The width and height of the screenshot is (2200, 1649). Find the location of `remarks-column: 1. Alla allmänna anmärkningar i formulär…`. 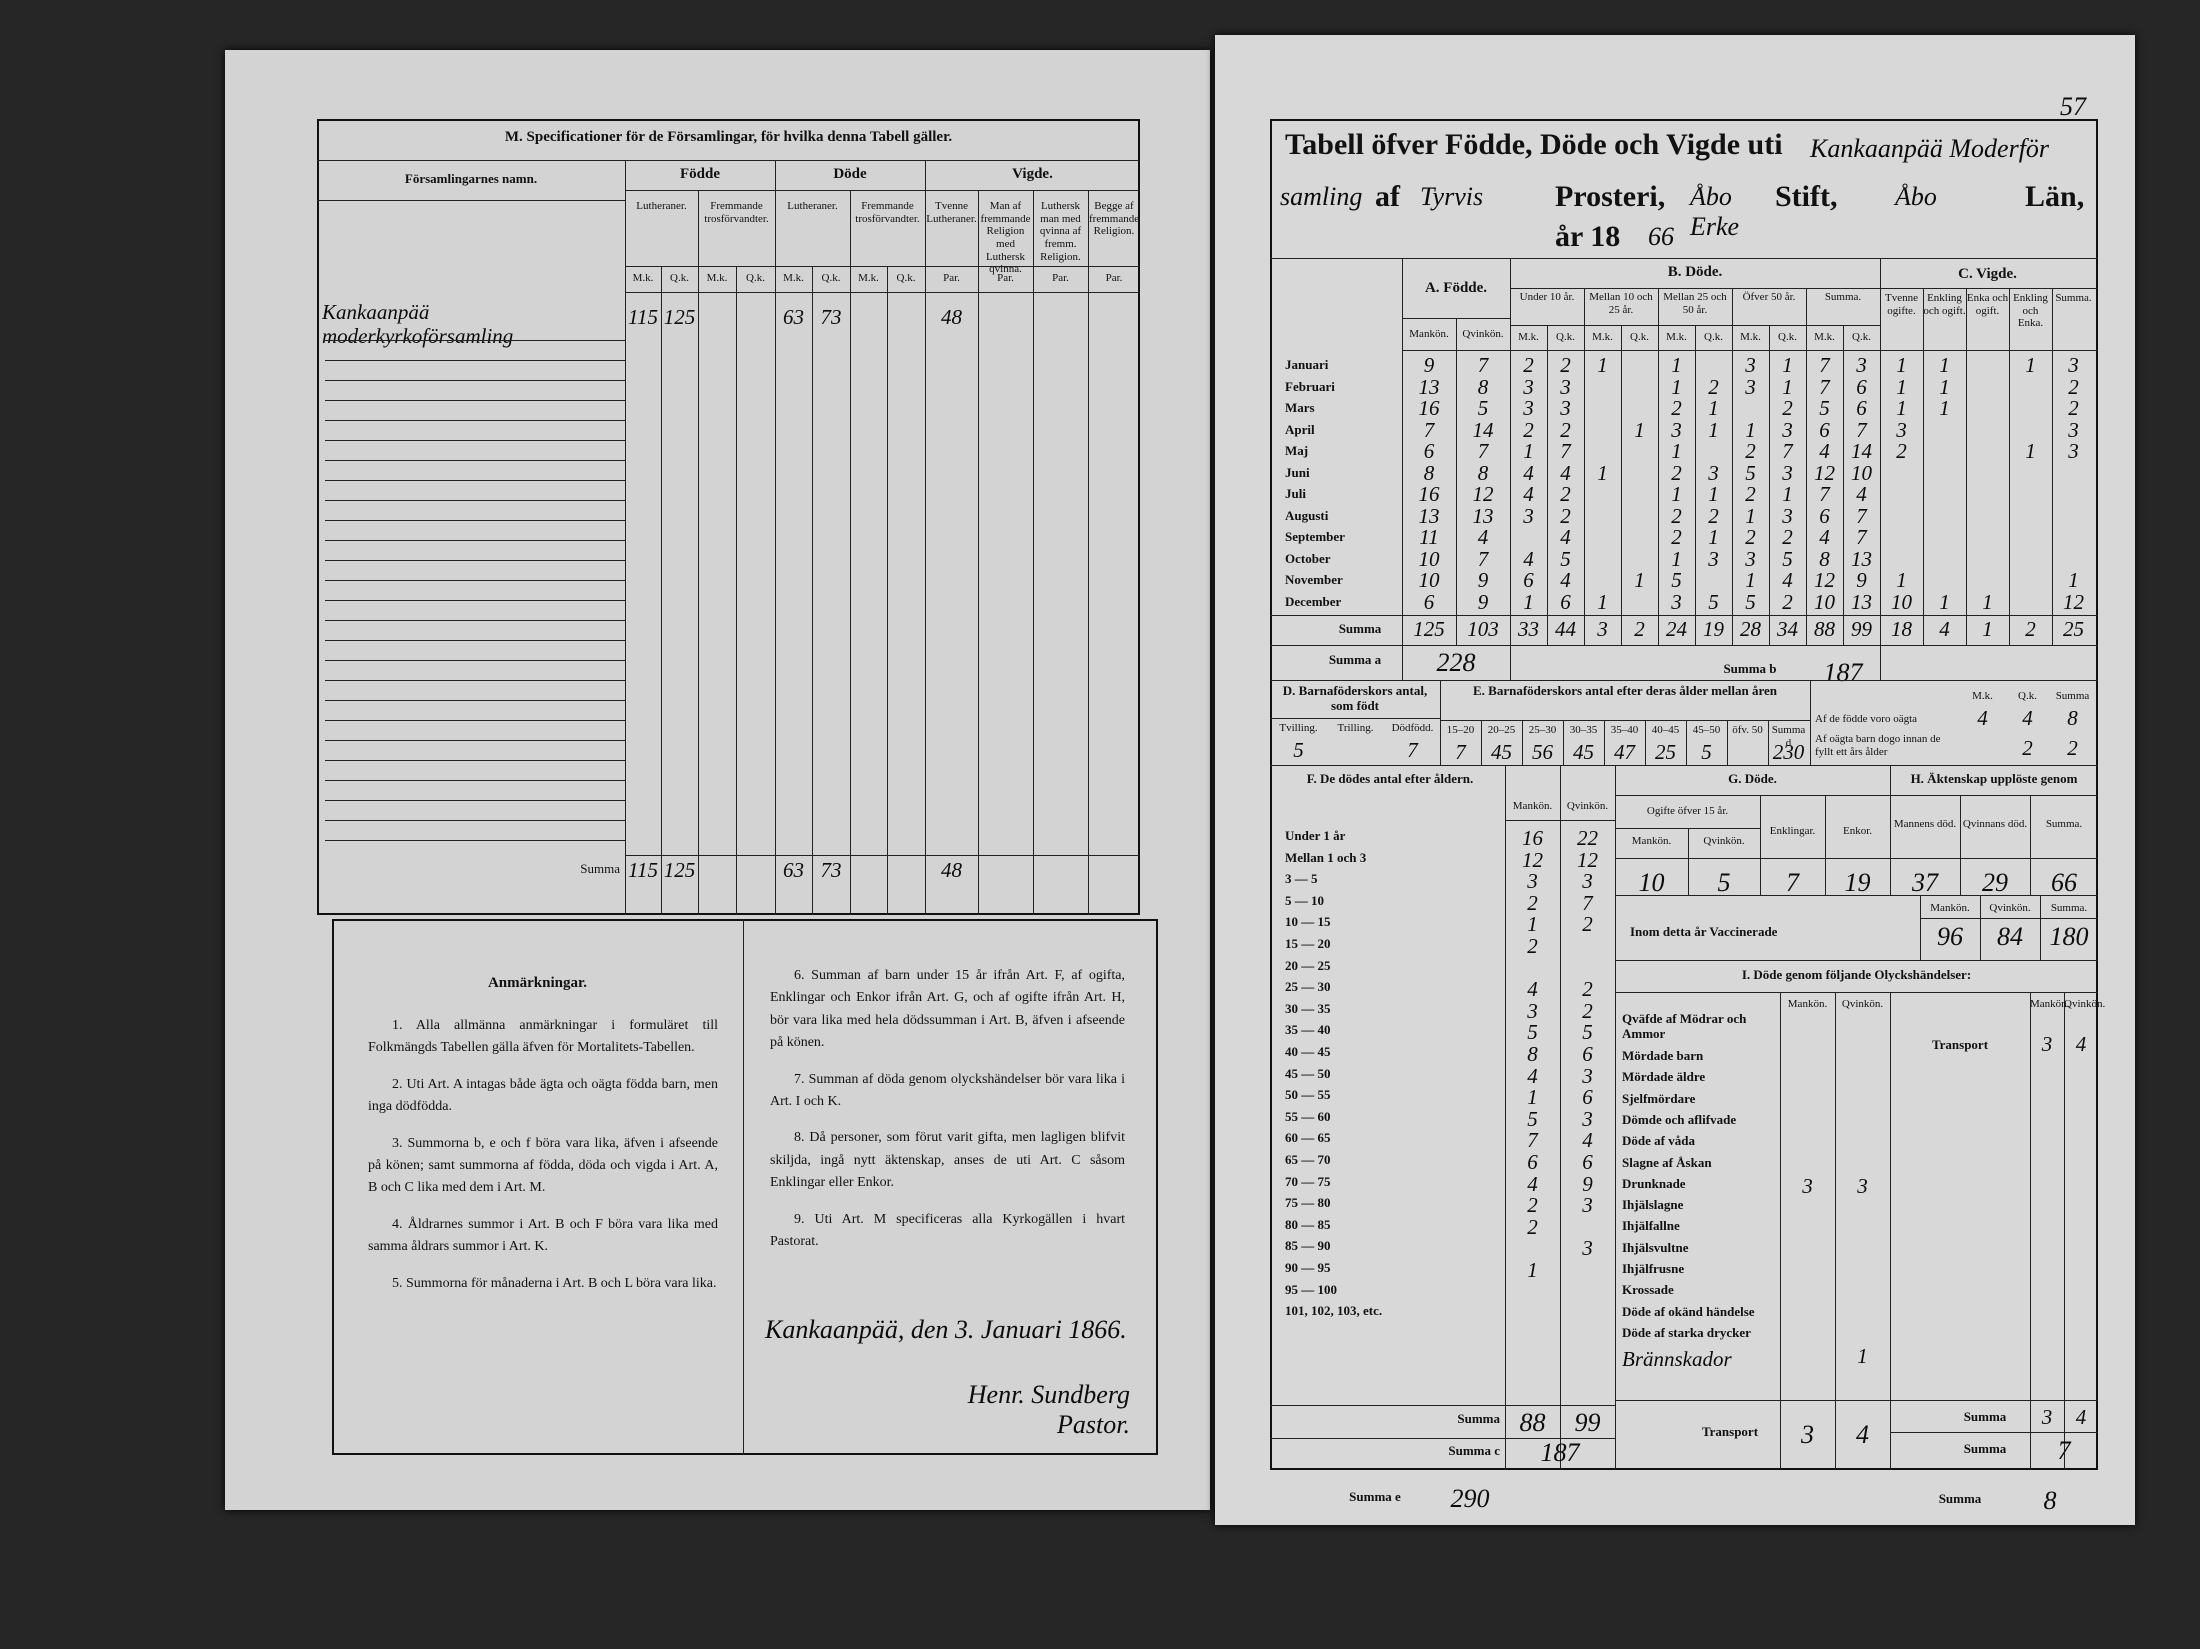

remarks-column: 1. Alla allmänna anmärkningar i formulär… is located at coordinates (543, 1162).